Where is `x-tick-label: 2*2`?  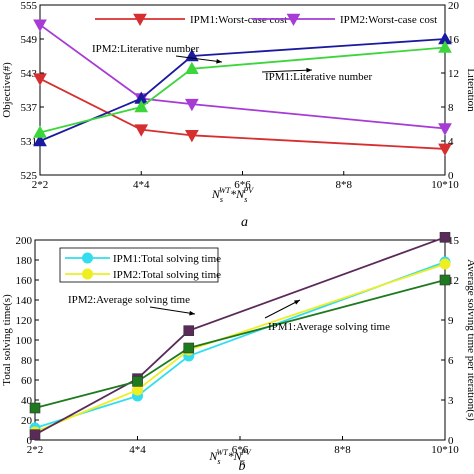 x-tick-label: 2*2 is located at coordinates (35, 450).